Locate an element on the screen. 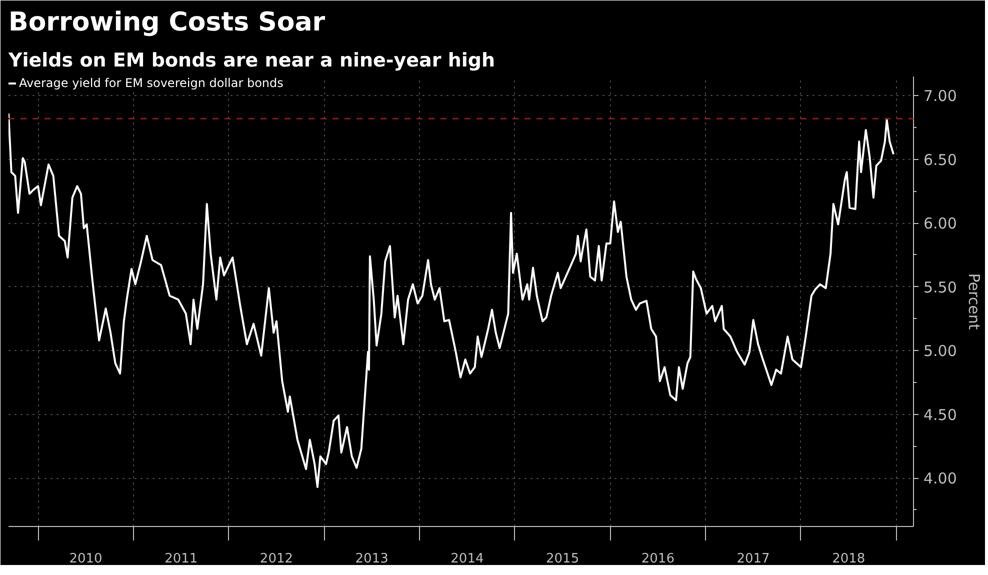 This screenshot has width=988, height=575. y-tick-label: 4.00 is located at coordinates (940, 479).